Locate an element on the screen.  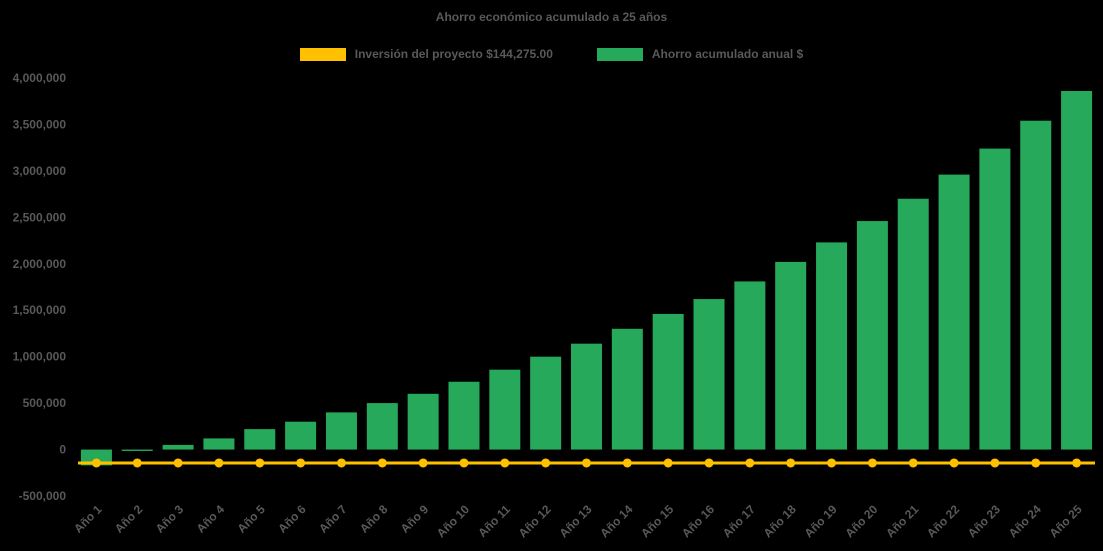
legend-label-savings: Ahorro acumulado anual $ is located at coordinates (727, 54).